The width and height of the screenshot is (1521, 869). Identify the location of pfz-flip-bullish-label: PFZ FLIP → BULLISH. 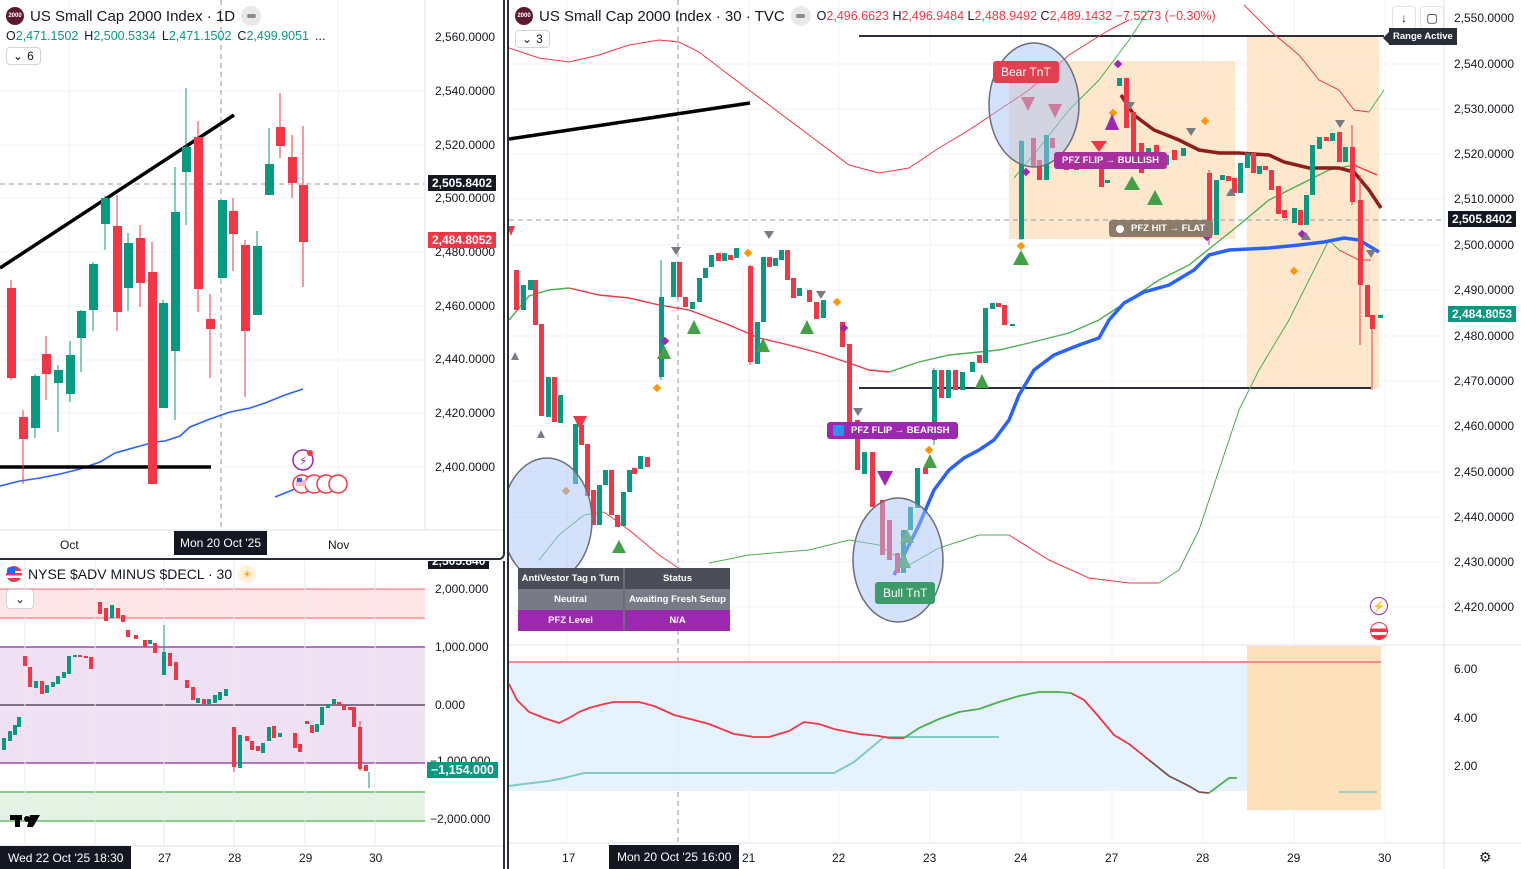
(1110, 160).